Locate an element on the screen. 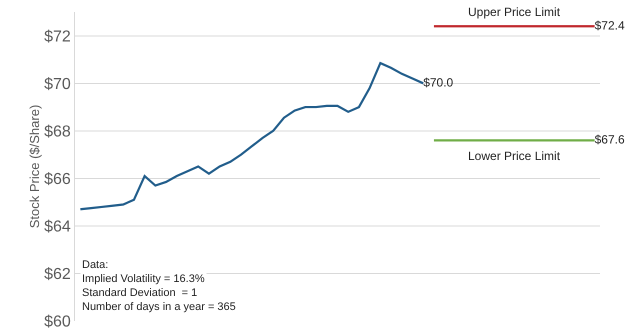 The image size is (640, 335). y-tick-label: $66 is located at coordinates (57, 179).